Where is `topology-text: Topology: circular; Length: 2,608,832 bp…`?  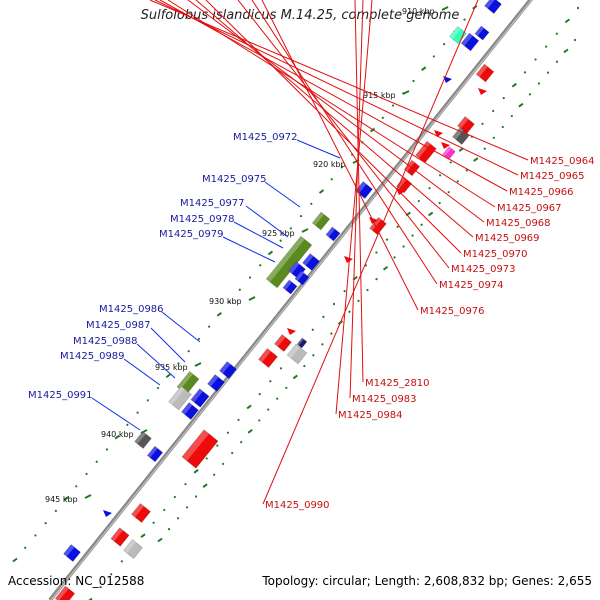
topology-text: Topology: circular; Length: 2,608,832 bp… is located at coordinates (427, 581).